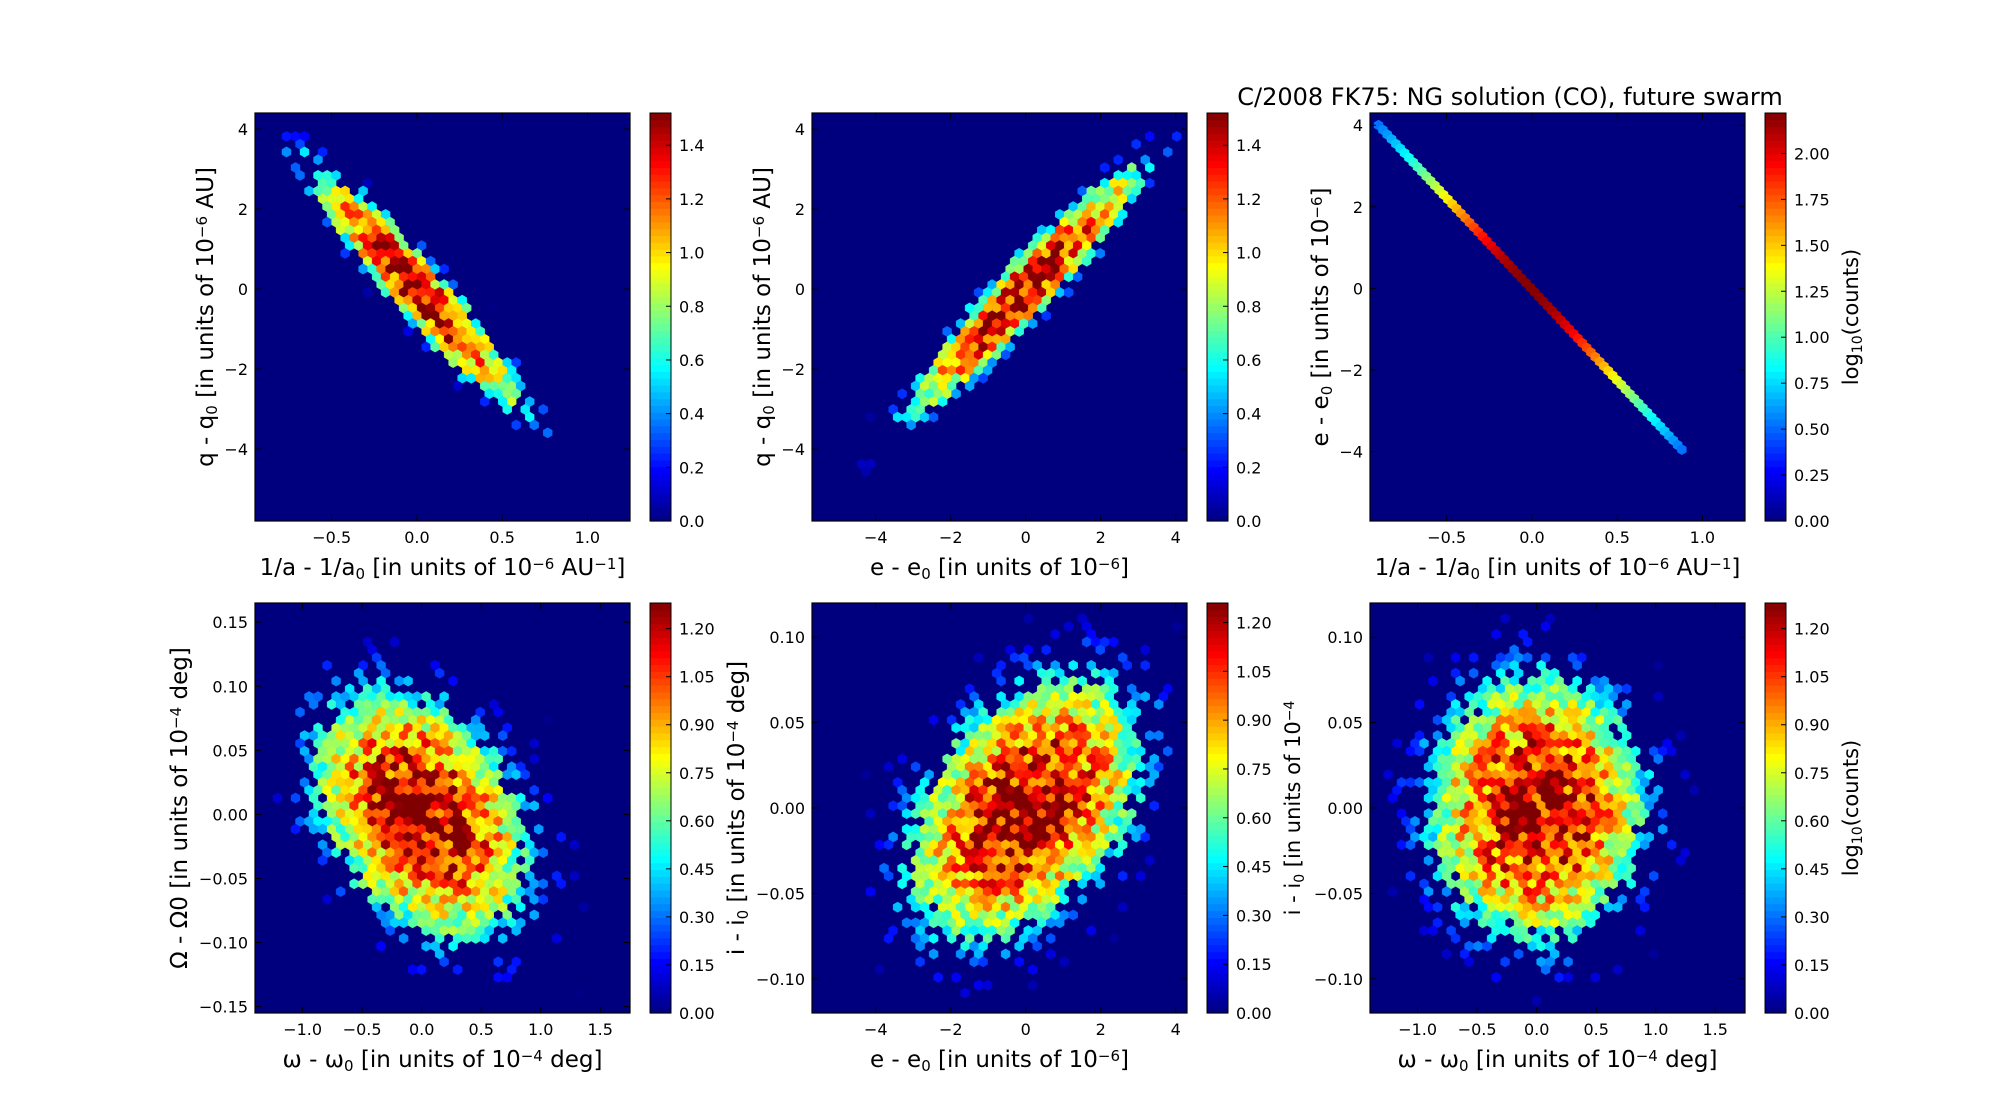 The image size is (2012, 1112). Describe the element at coordinates (417, 284) in the screenshot. I see `hexbin-cells` at that location.